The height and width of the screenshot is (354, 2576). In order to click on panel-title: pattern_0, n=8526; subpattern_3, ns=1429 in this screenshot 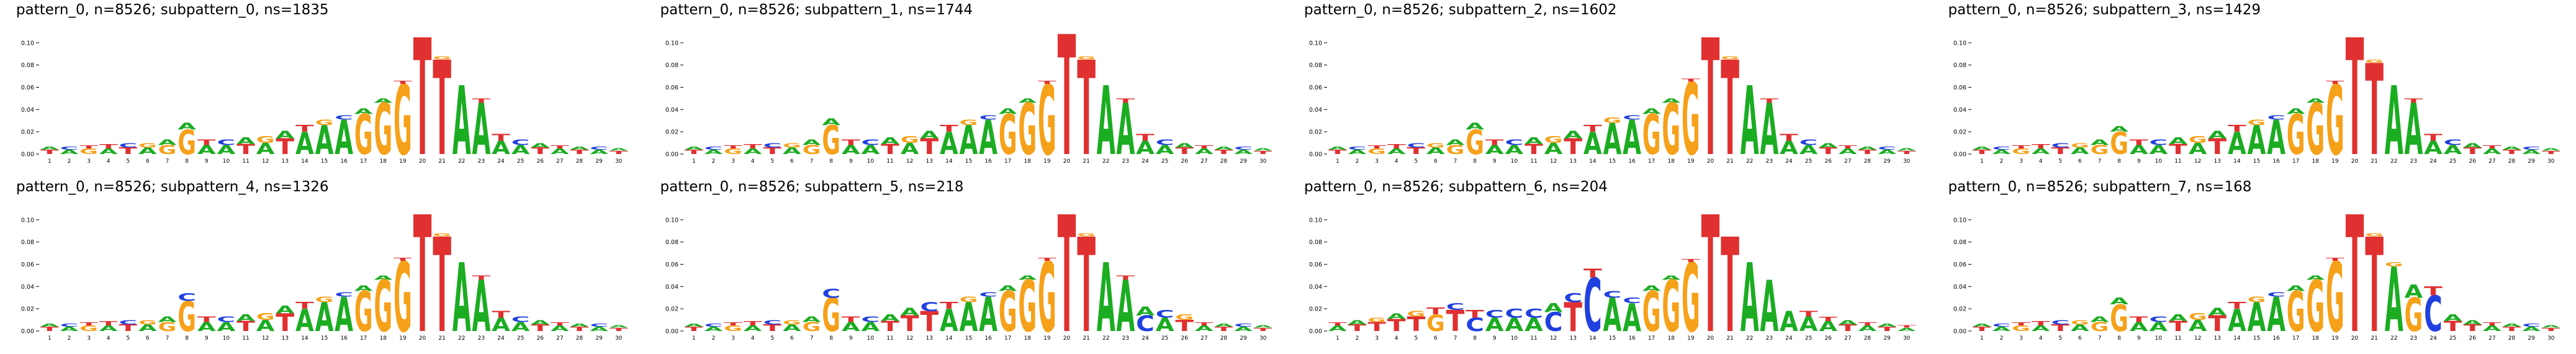, I will do `click(2104, 10)`.